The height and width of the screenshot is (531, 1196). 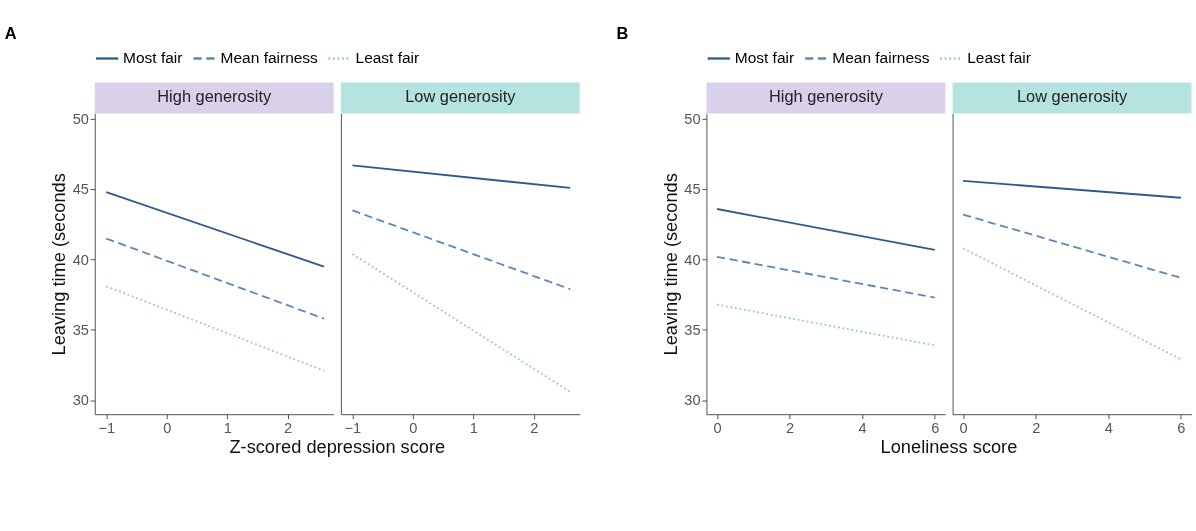 I want to click on chart-title: A, so click(x=10, y=32).